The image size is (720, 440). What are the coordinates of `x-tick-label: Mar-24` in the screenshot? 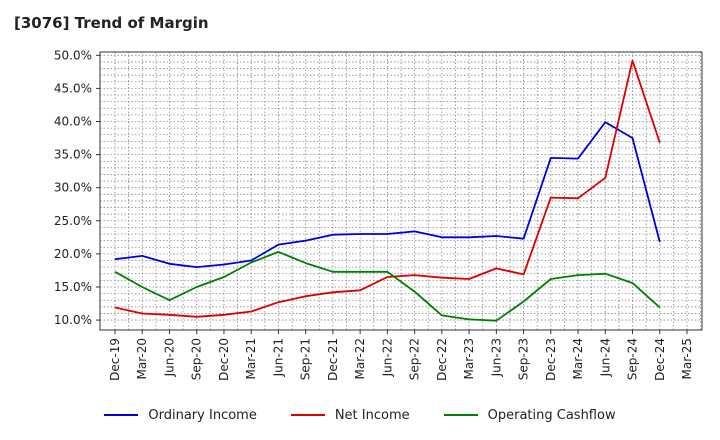 It's located at (578, 358).